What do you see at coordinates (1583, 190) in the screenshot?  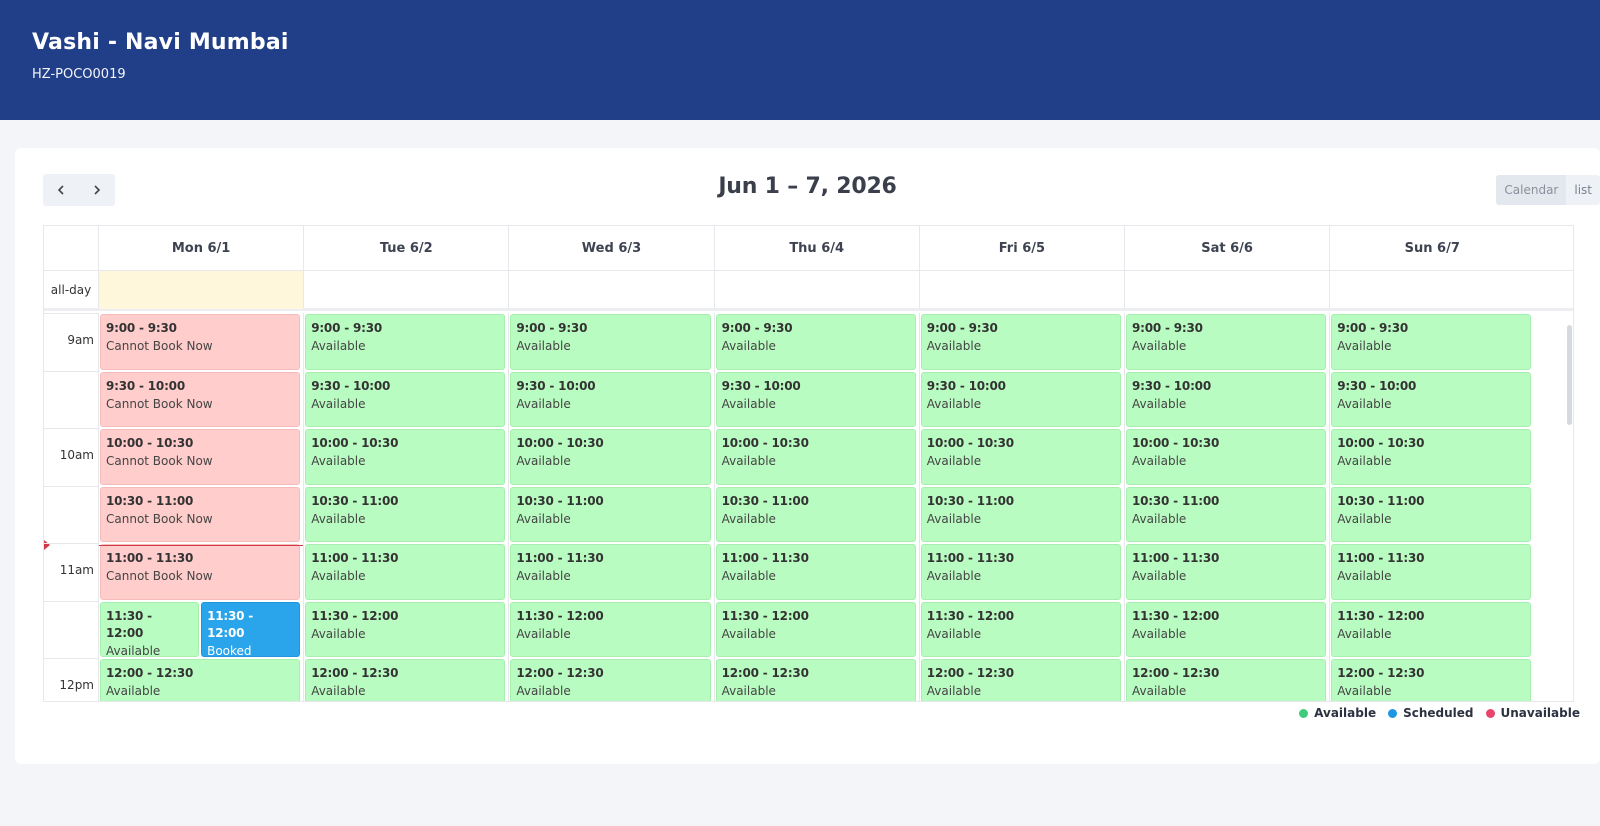 I see `list-view-button: list` at bounding box center [1583, 190].